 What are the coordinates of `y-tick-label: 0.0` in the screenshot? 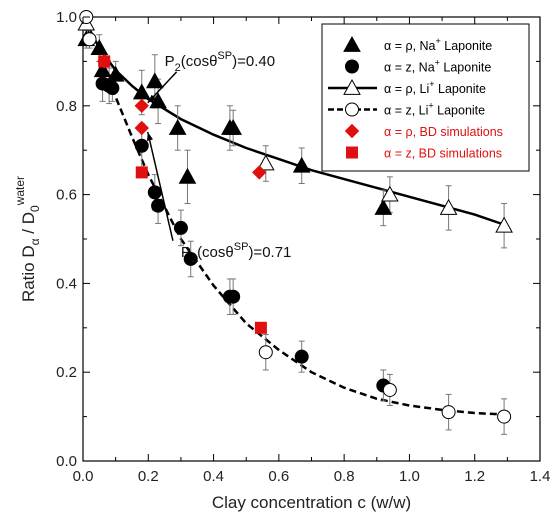 It's located at (66, 461).